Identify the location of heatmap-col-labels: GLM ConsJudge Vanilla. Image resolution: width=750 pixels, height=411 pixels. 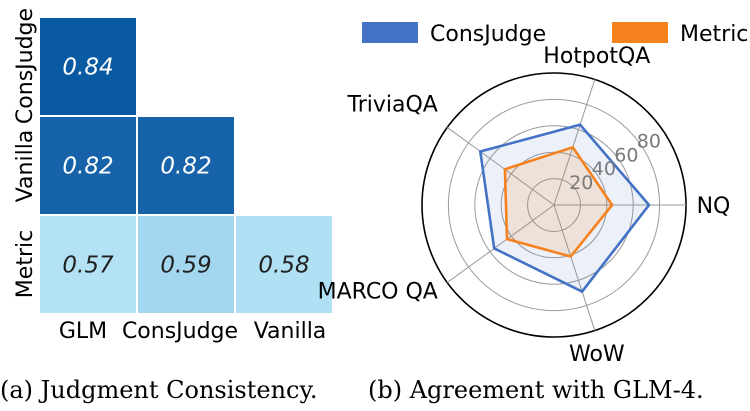
(192, 331).